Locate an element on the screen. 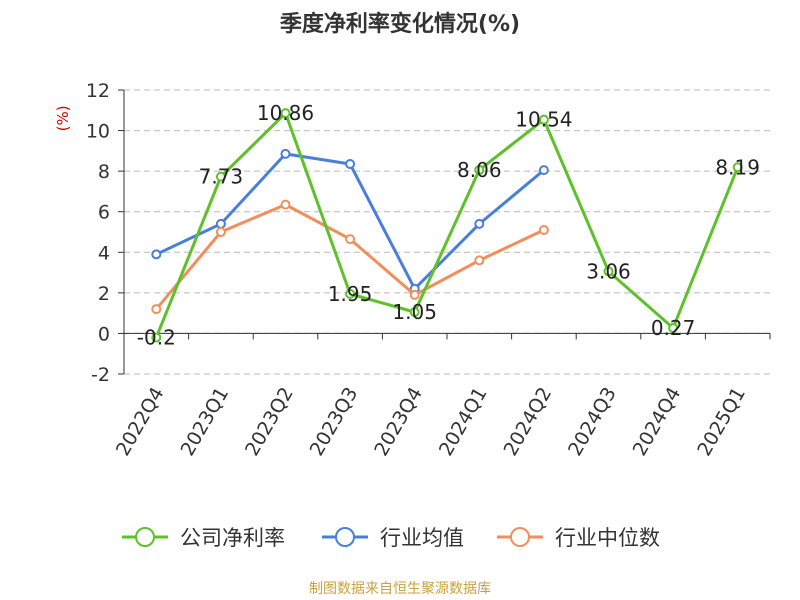  x-tick-label: 2023Q1 is located at coordinates (204, 422).